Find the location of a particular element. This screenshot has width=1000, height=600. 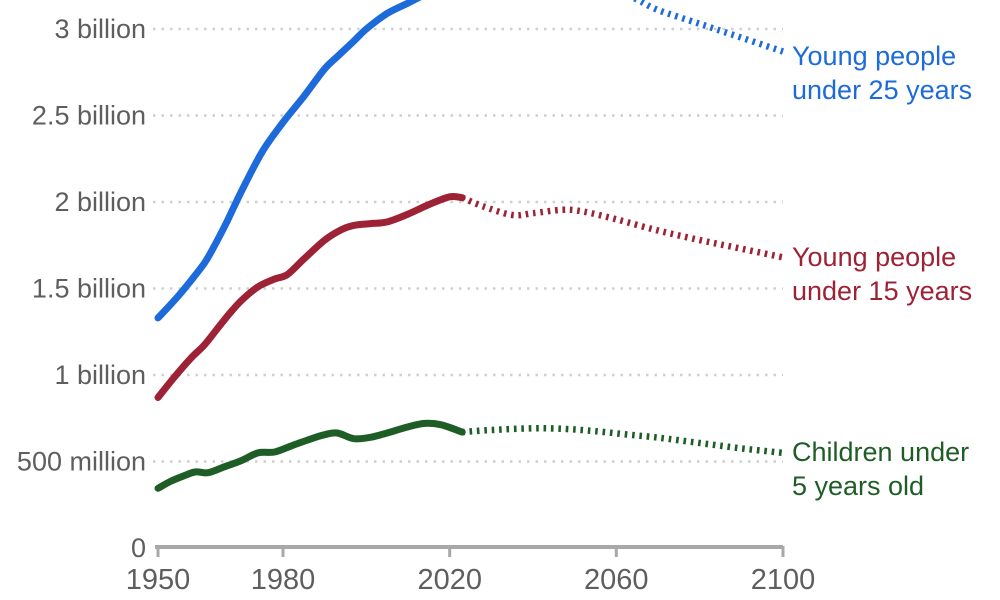

series-projected-young-people-under-25-years is located at coordinates (707, 27).